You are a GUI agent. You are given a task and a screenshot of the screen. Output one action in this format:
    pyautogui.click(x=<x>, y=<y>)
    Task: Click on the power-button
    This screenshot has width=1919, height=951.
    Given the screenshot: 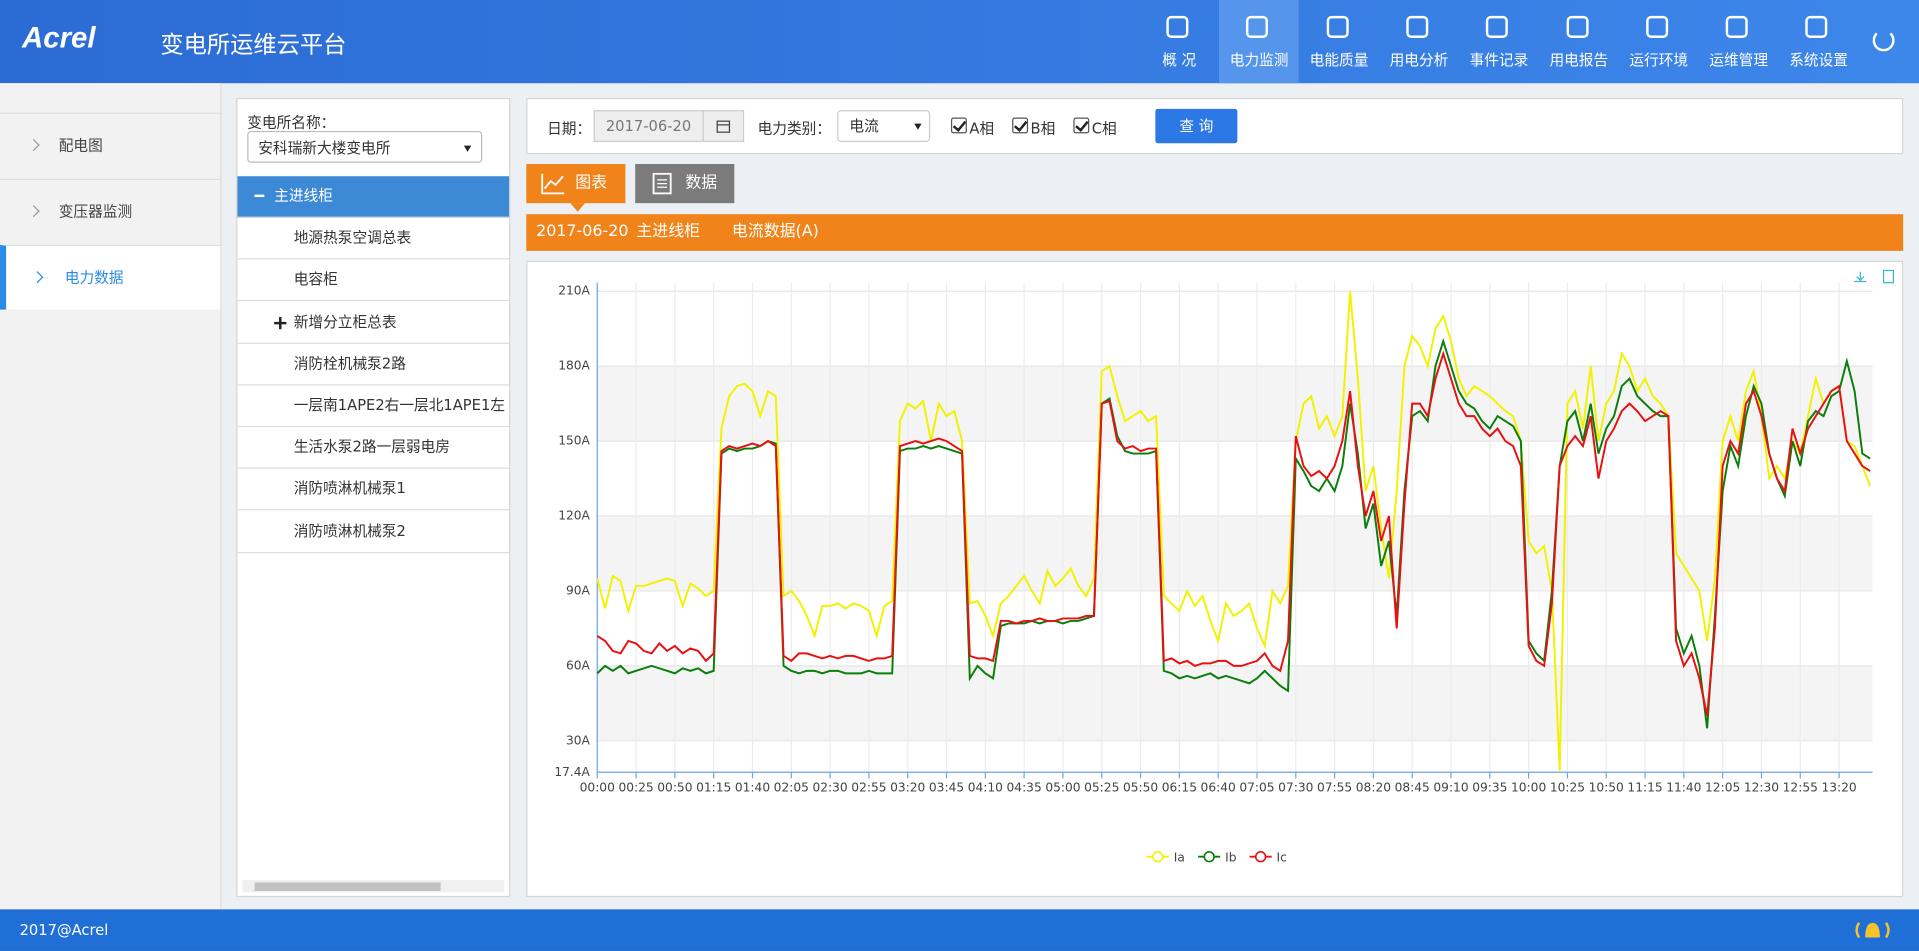 What is the action you would take?
    pyautogui.click(x=1883, y=40)
    